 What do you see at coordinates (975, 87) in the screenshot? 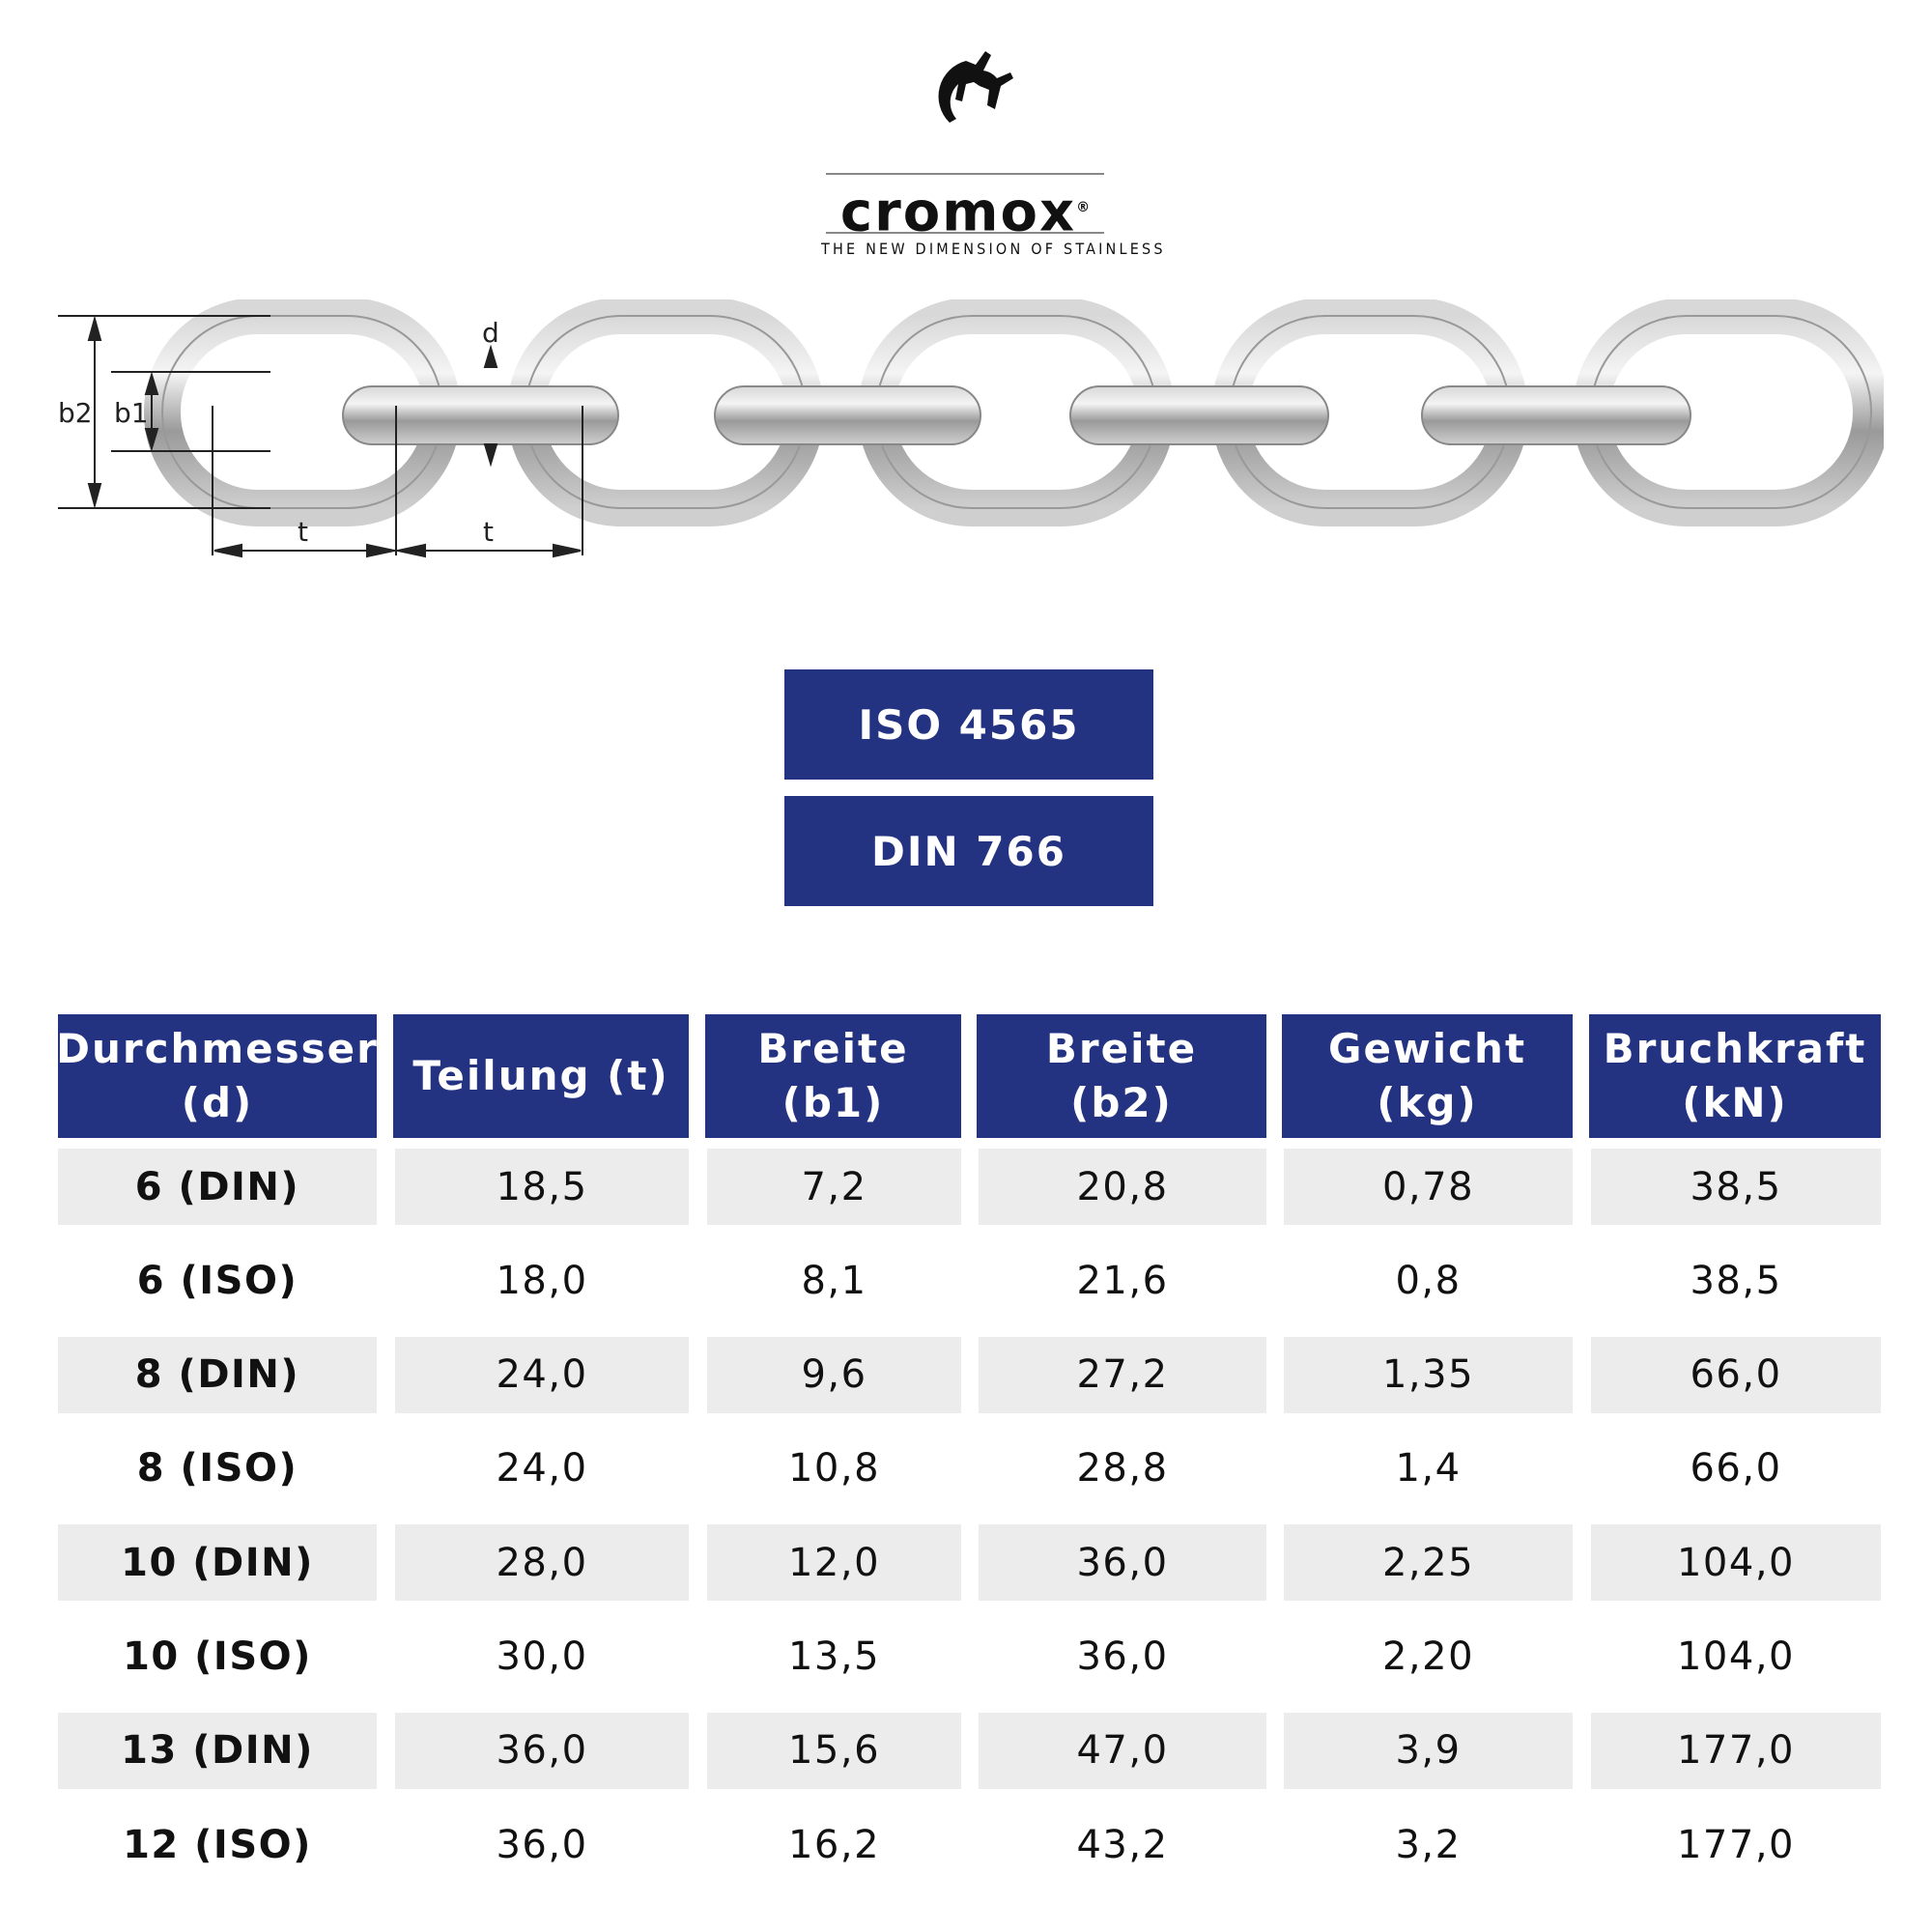
I see `cromox-emblem-icon` at bounding box center [975, 87].